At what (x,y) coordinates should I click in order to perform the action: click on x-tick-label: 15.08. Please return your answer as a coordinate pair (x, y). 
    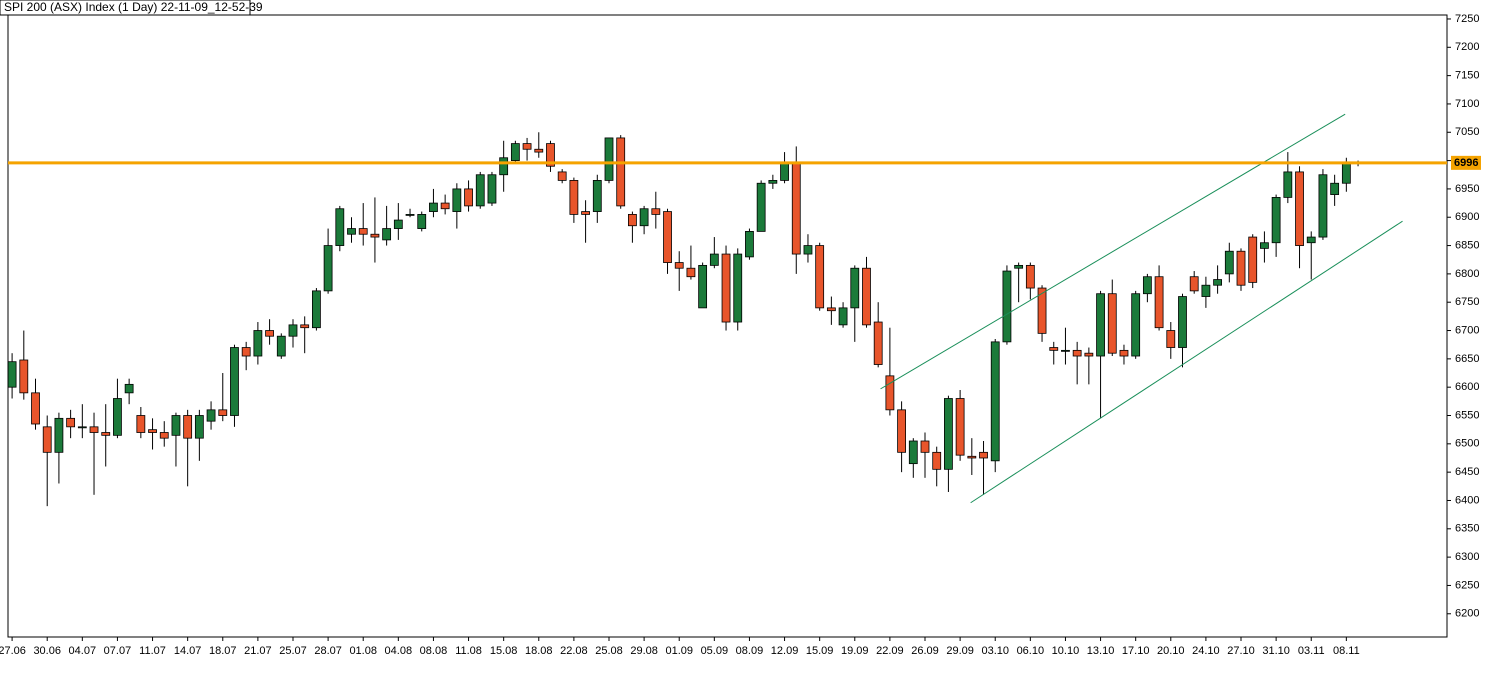
    Looking at the image, I should click on (504, 651).